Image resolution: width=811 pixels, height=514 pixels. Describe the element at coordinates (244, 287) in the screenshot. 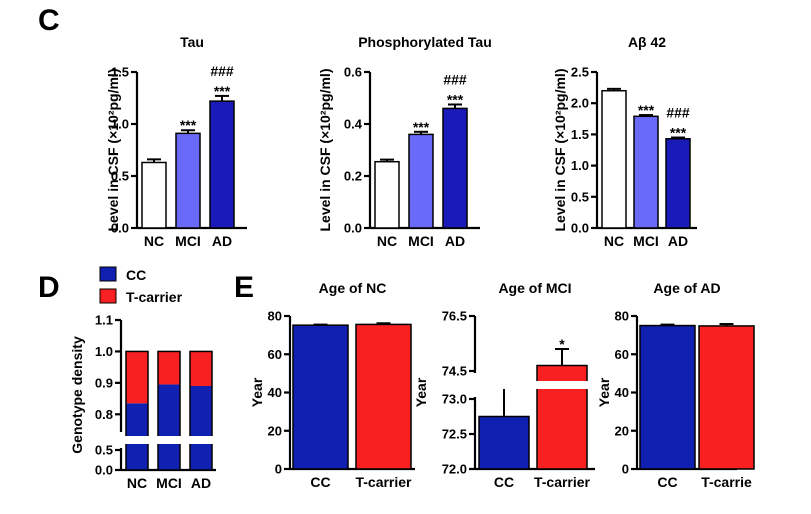

I see `panel-letter-e: E` at that location.